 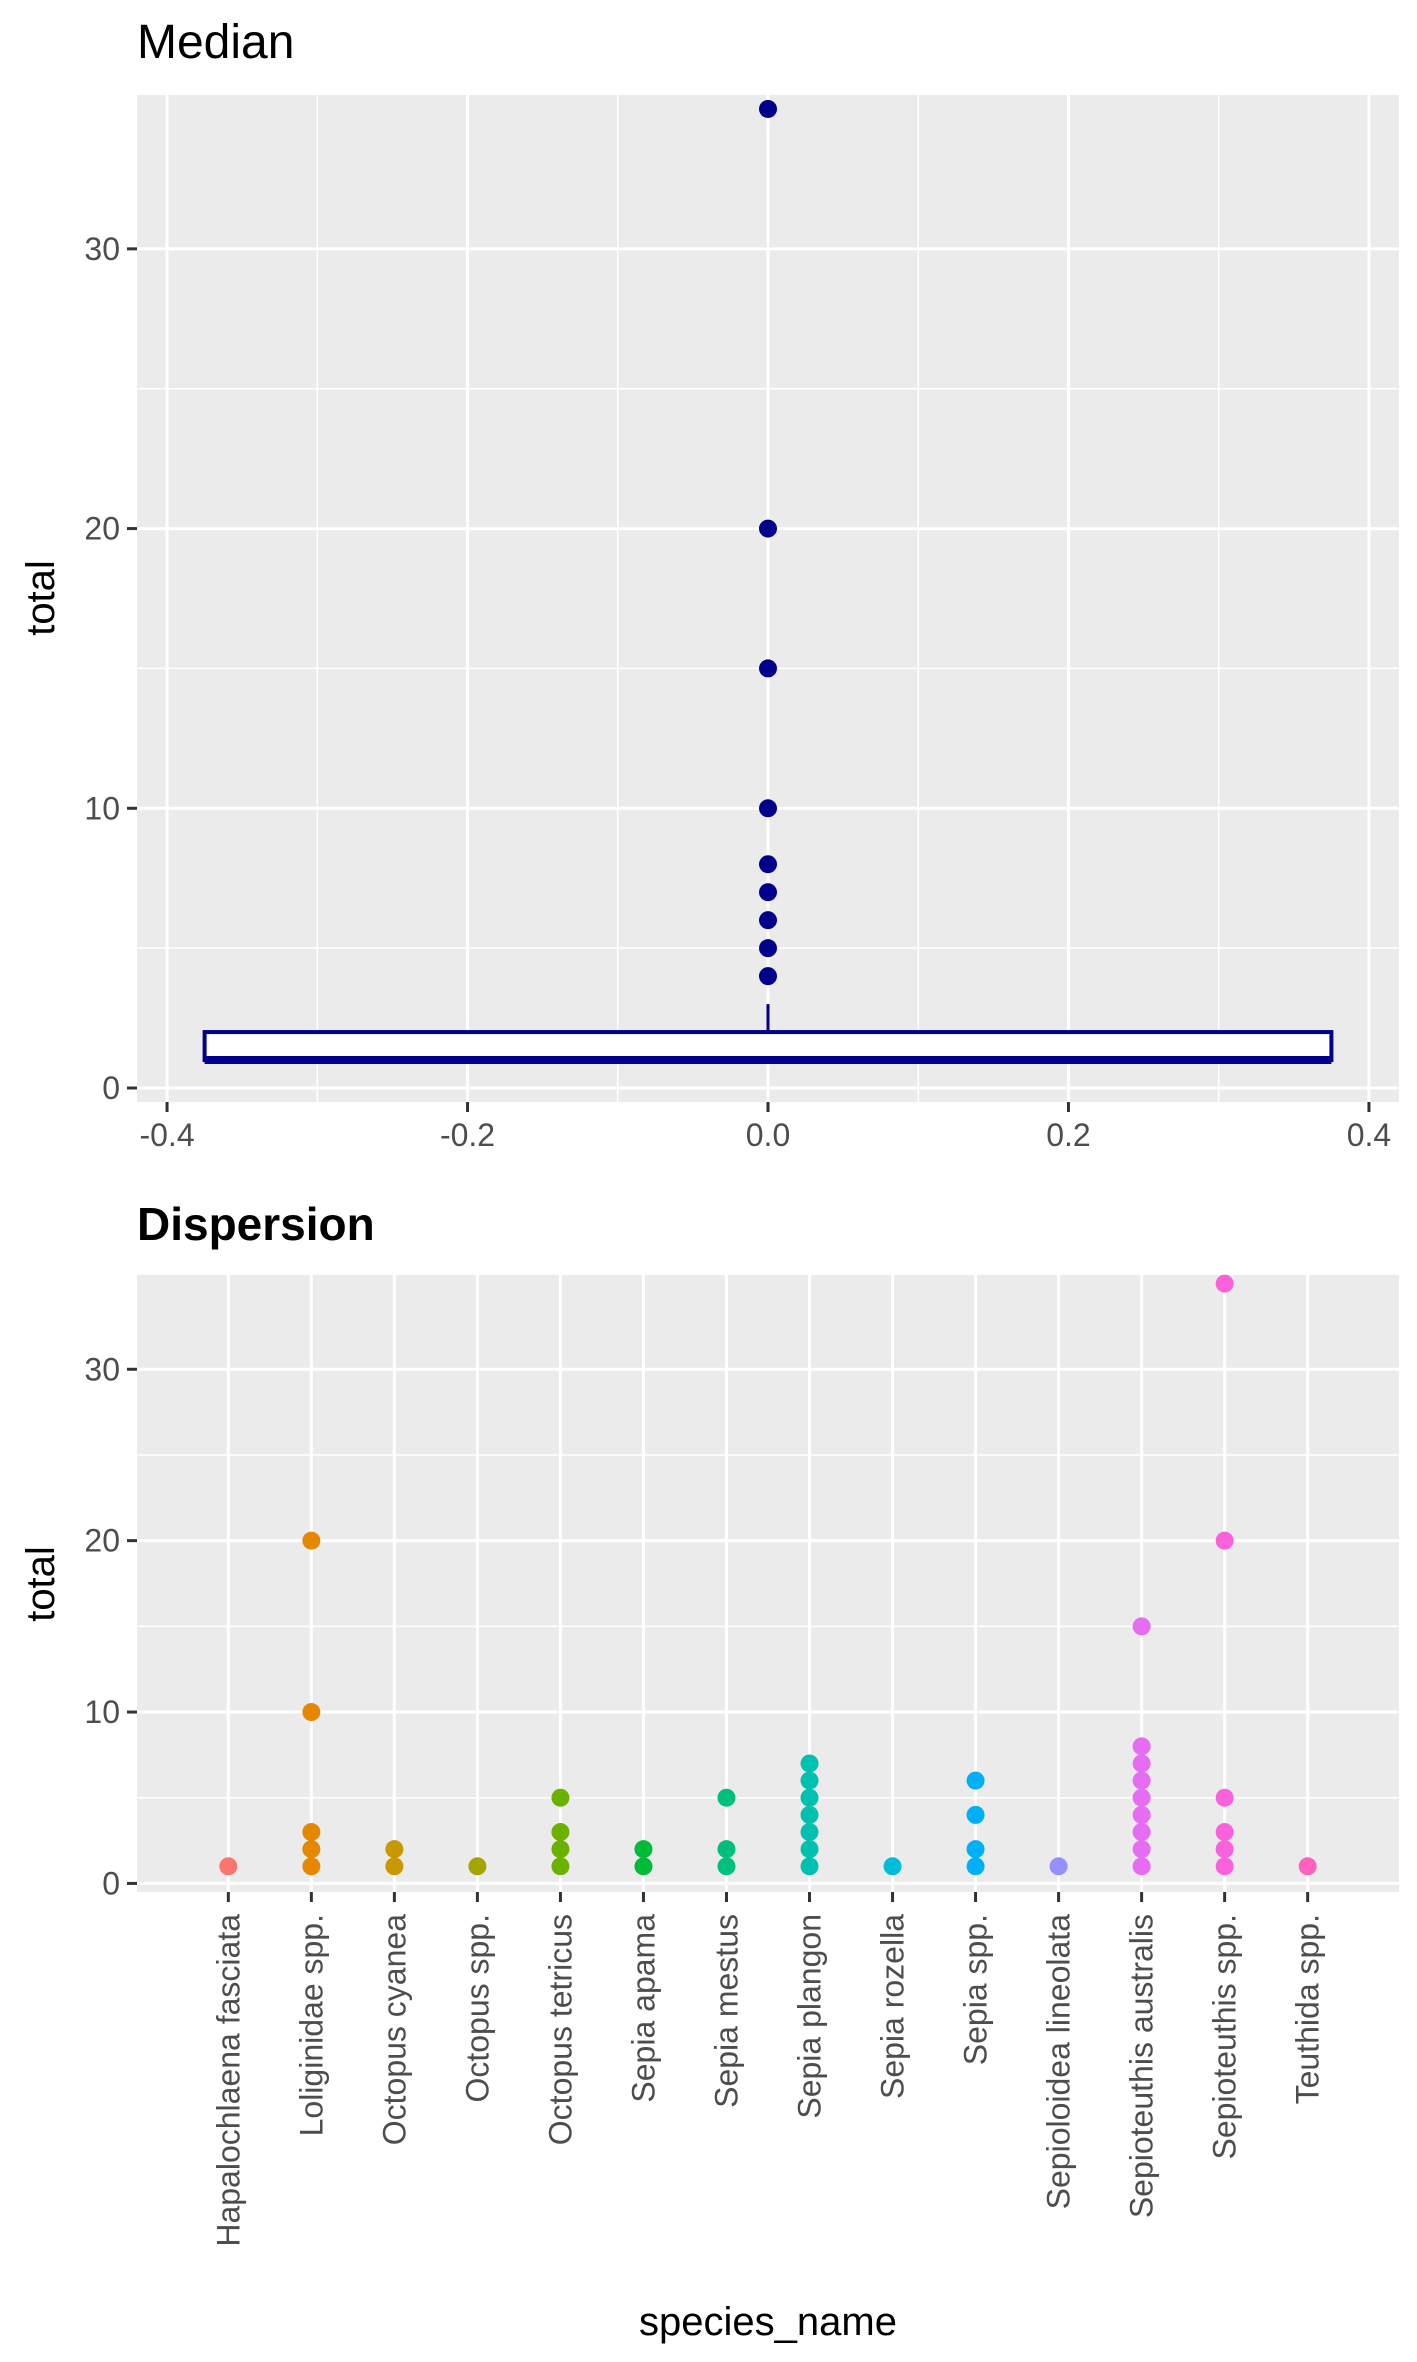 I want to click on median-title: Median, so click(x=215, y=42).